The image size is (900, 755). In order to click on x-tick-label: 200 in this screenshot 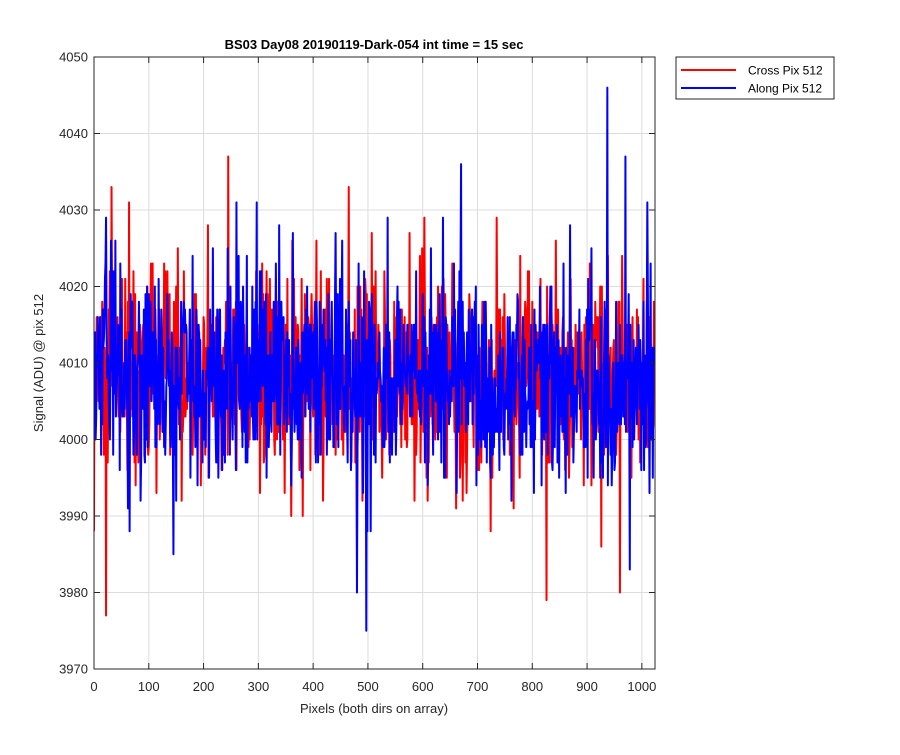, I will do `click(204, 686)`.